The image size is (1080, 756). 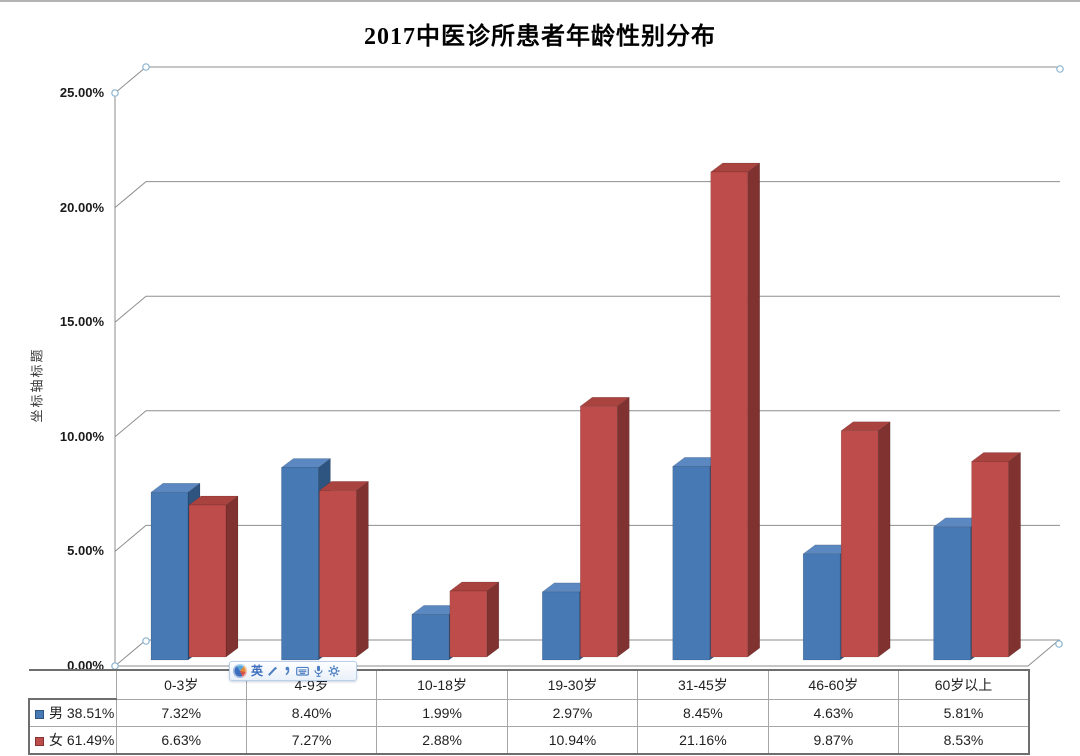 What do you see at coordinates (561, 626) in the screenshot?
I see `bar-男-3` at bounding box center [561, 626].